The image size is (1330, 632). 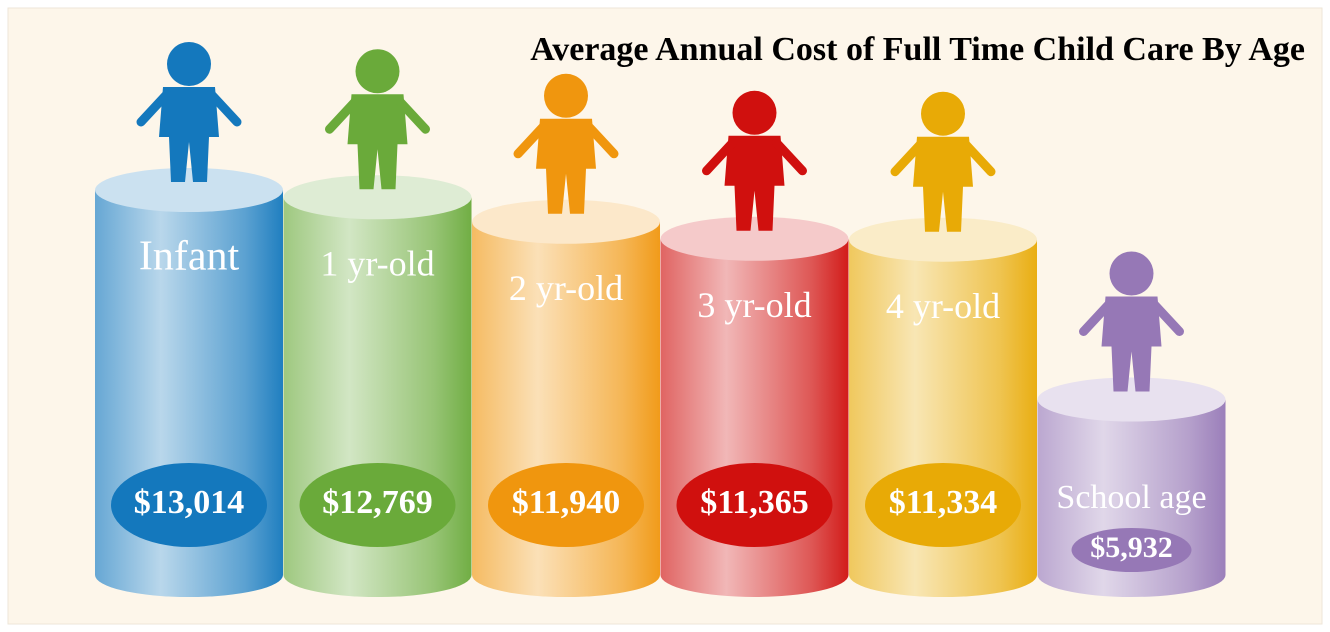 What do you see at coordinates (566, 288) in the screenshot?
I see `category-label: 2 yr-old` at bounding box center [566, 288].